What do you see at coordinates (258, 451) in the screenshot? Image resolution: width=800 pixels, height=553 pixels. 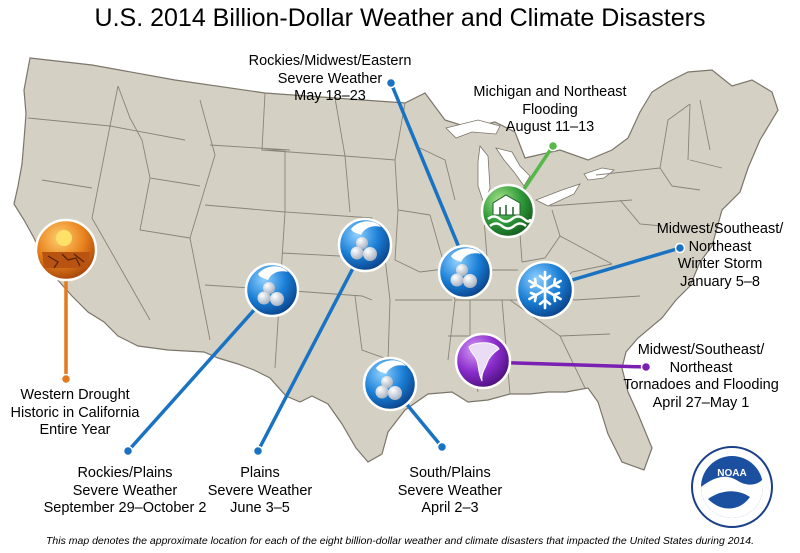 I see `dot-plains` at bounding box center [258, 451].